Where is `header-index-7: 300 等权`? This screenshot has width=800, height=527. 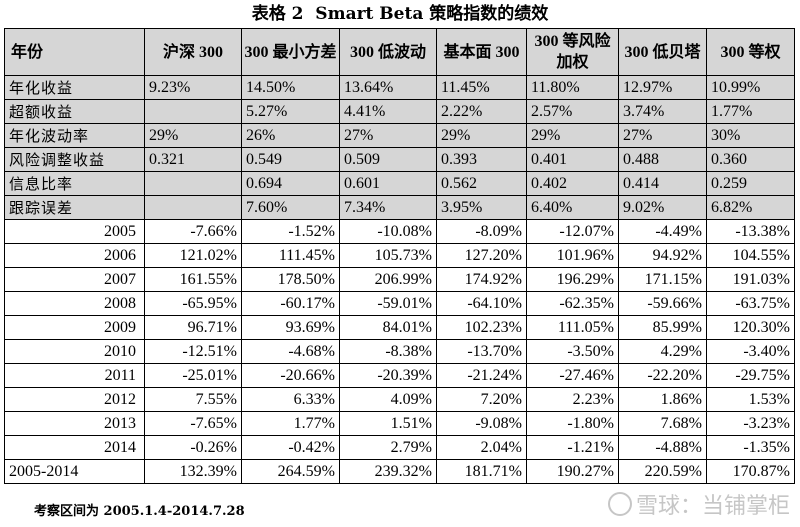 header-index-7: 300 等权 is located at coordinates (750, 52).